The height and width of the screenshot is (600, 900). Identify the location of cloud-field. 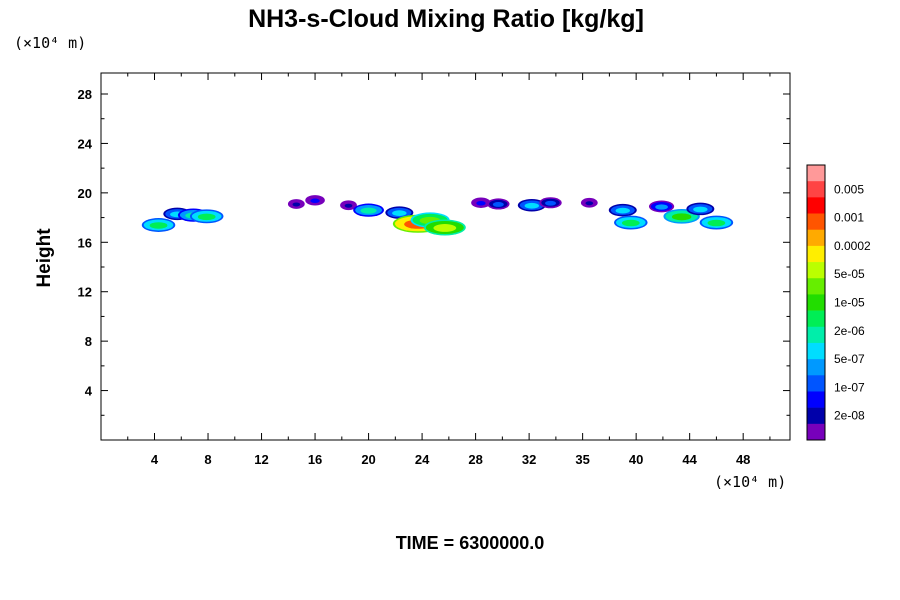
(437, 215).